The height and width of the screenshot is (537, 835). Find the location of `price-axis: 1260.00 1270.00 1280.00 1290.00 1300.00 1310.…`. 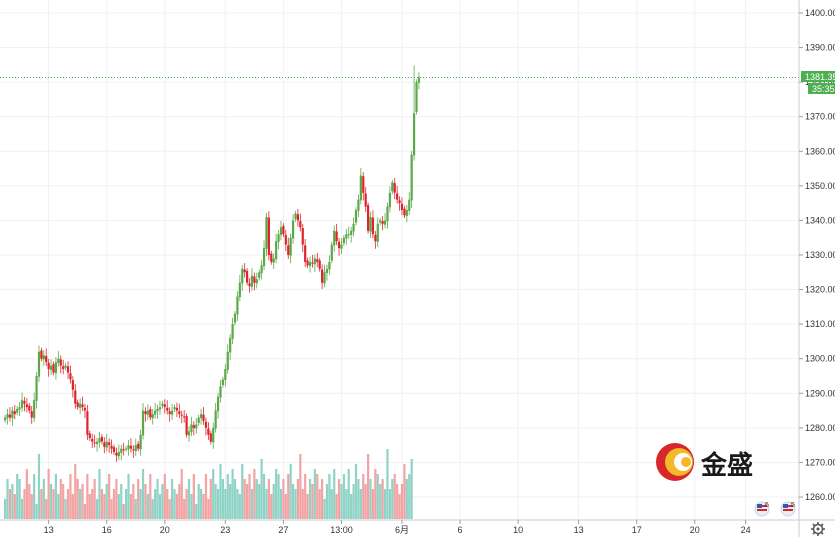

price-axis: 1260.00 1270.00 1280.00 1290.00 1300.00 1310.… is located at coordinates (816, 268).